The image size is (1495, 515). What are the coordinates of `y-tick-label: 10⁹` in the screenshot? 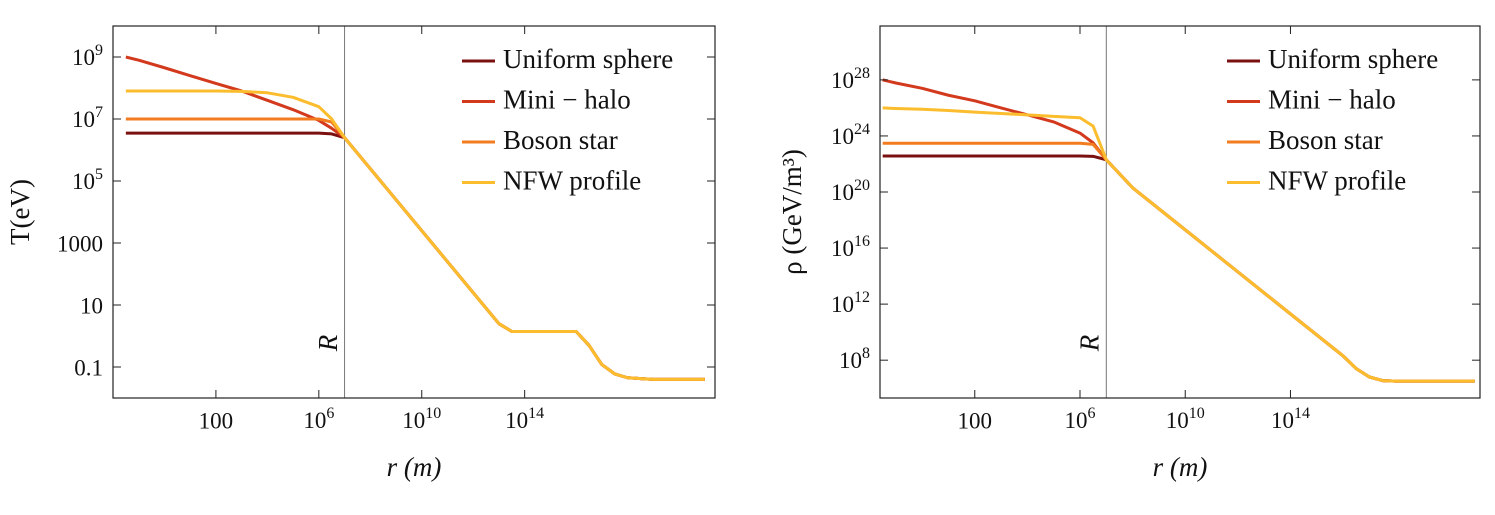 It's located at (87, 56).